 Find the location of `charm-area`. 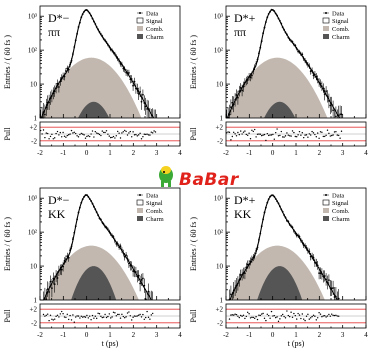

charm-area is located at coordinates (296, 283).